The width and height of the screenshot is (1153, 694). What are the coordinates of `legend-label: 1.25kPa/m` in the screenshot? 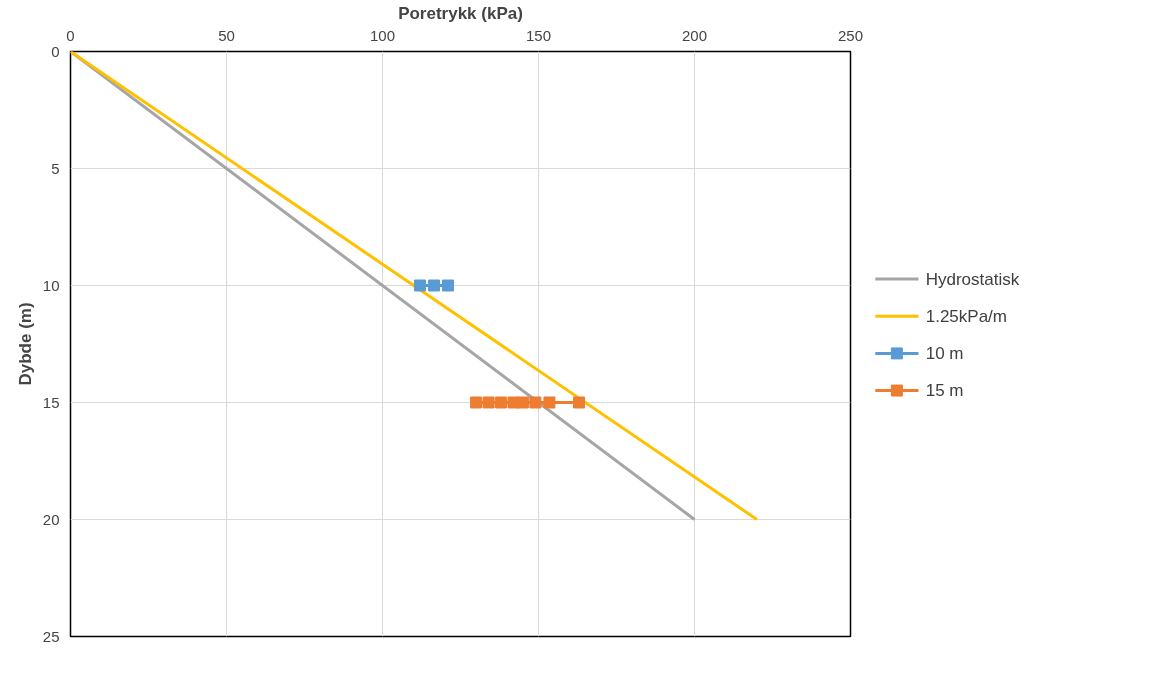 It's located at (966, 316).